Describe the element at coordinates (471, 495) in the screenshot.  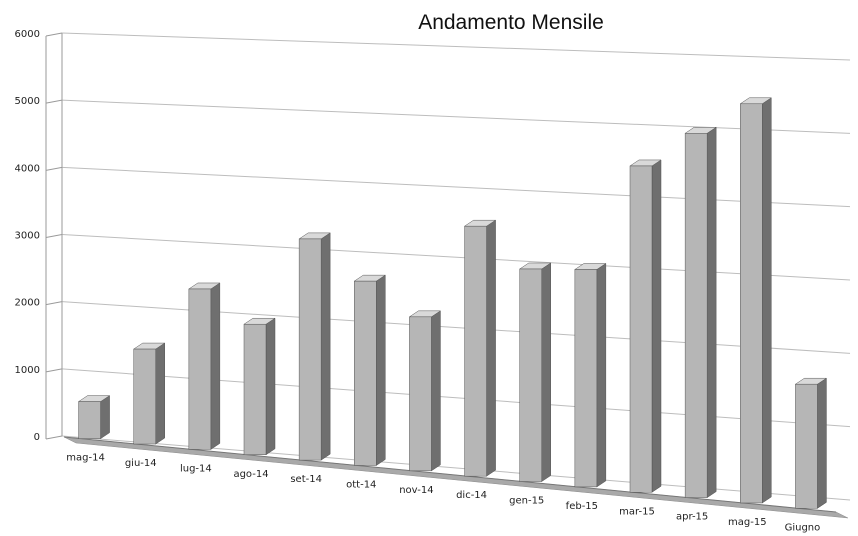
I see `xtick-label: dic-14` at that location.